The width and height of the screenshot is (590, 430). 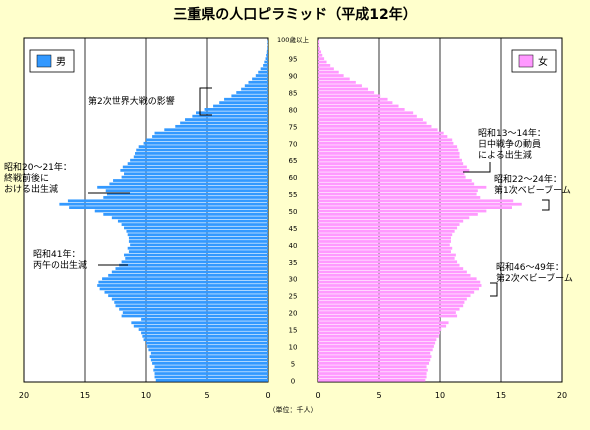 I want to click on annotation-showa41: 丙午の出生減, so click(x=60, y=265).